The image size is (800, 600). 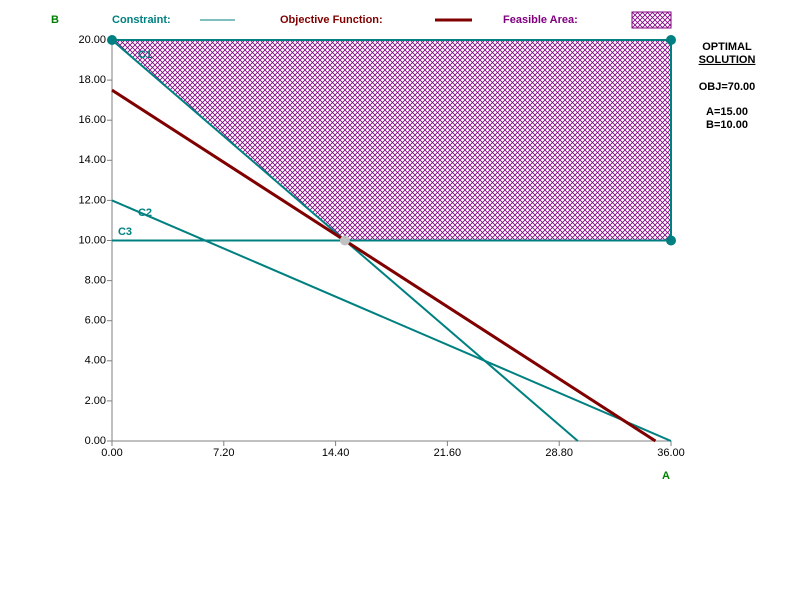 I want to click on constraint-label: C3, so click(x=125, y=232).